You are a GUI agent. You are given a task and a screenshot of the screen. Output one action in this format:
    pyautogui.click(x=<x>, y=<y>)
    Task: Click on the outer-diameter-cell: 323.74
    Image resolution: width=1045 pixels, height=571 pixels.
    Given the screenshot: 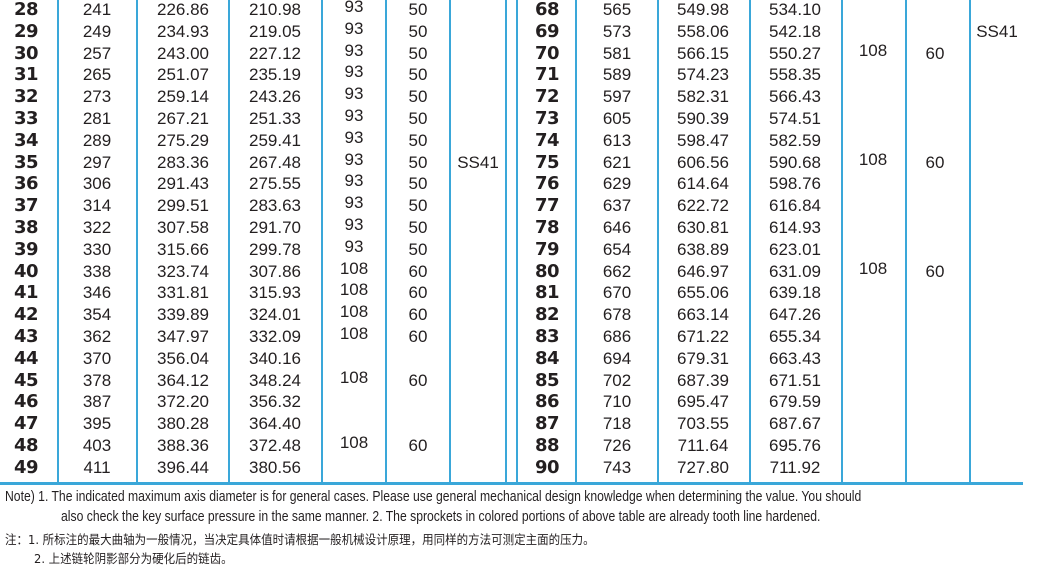 What is the action you would take?
    pyautogui.click(x=183, y=271)
    